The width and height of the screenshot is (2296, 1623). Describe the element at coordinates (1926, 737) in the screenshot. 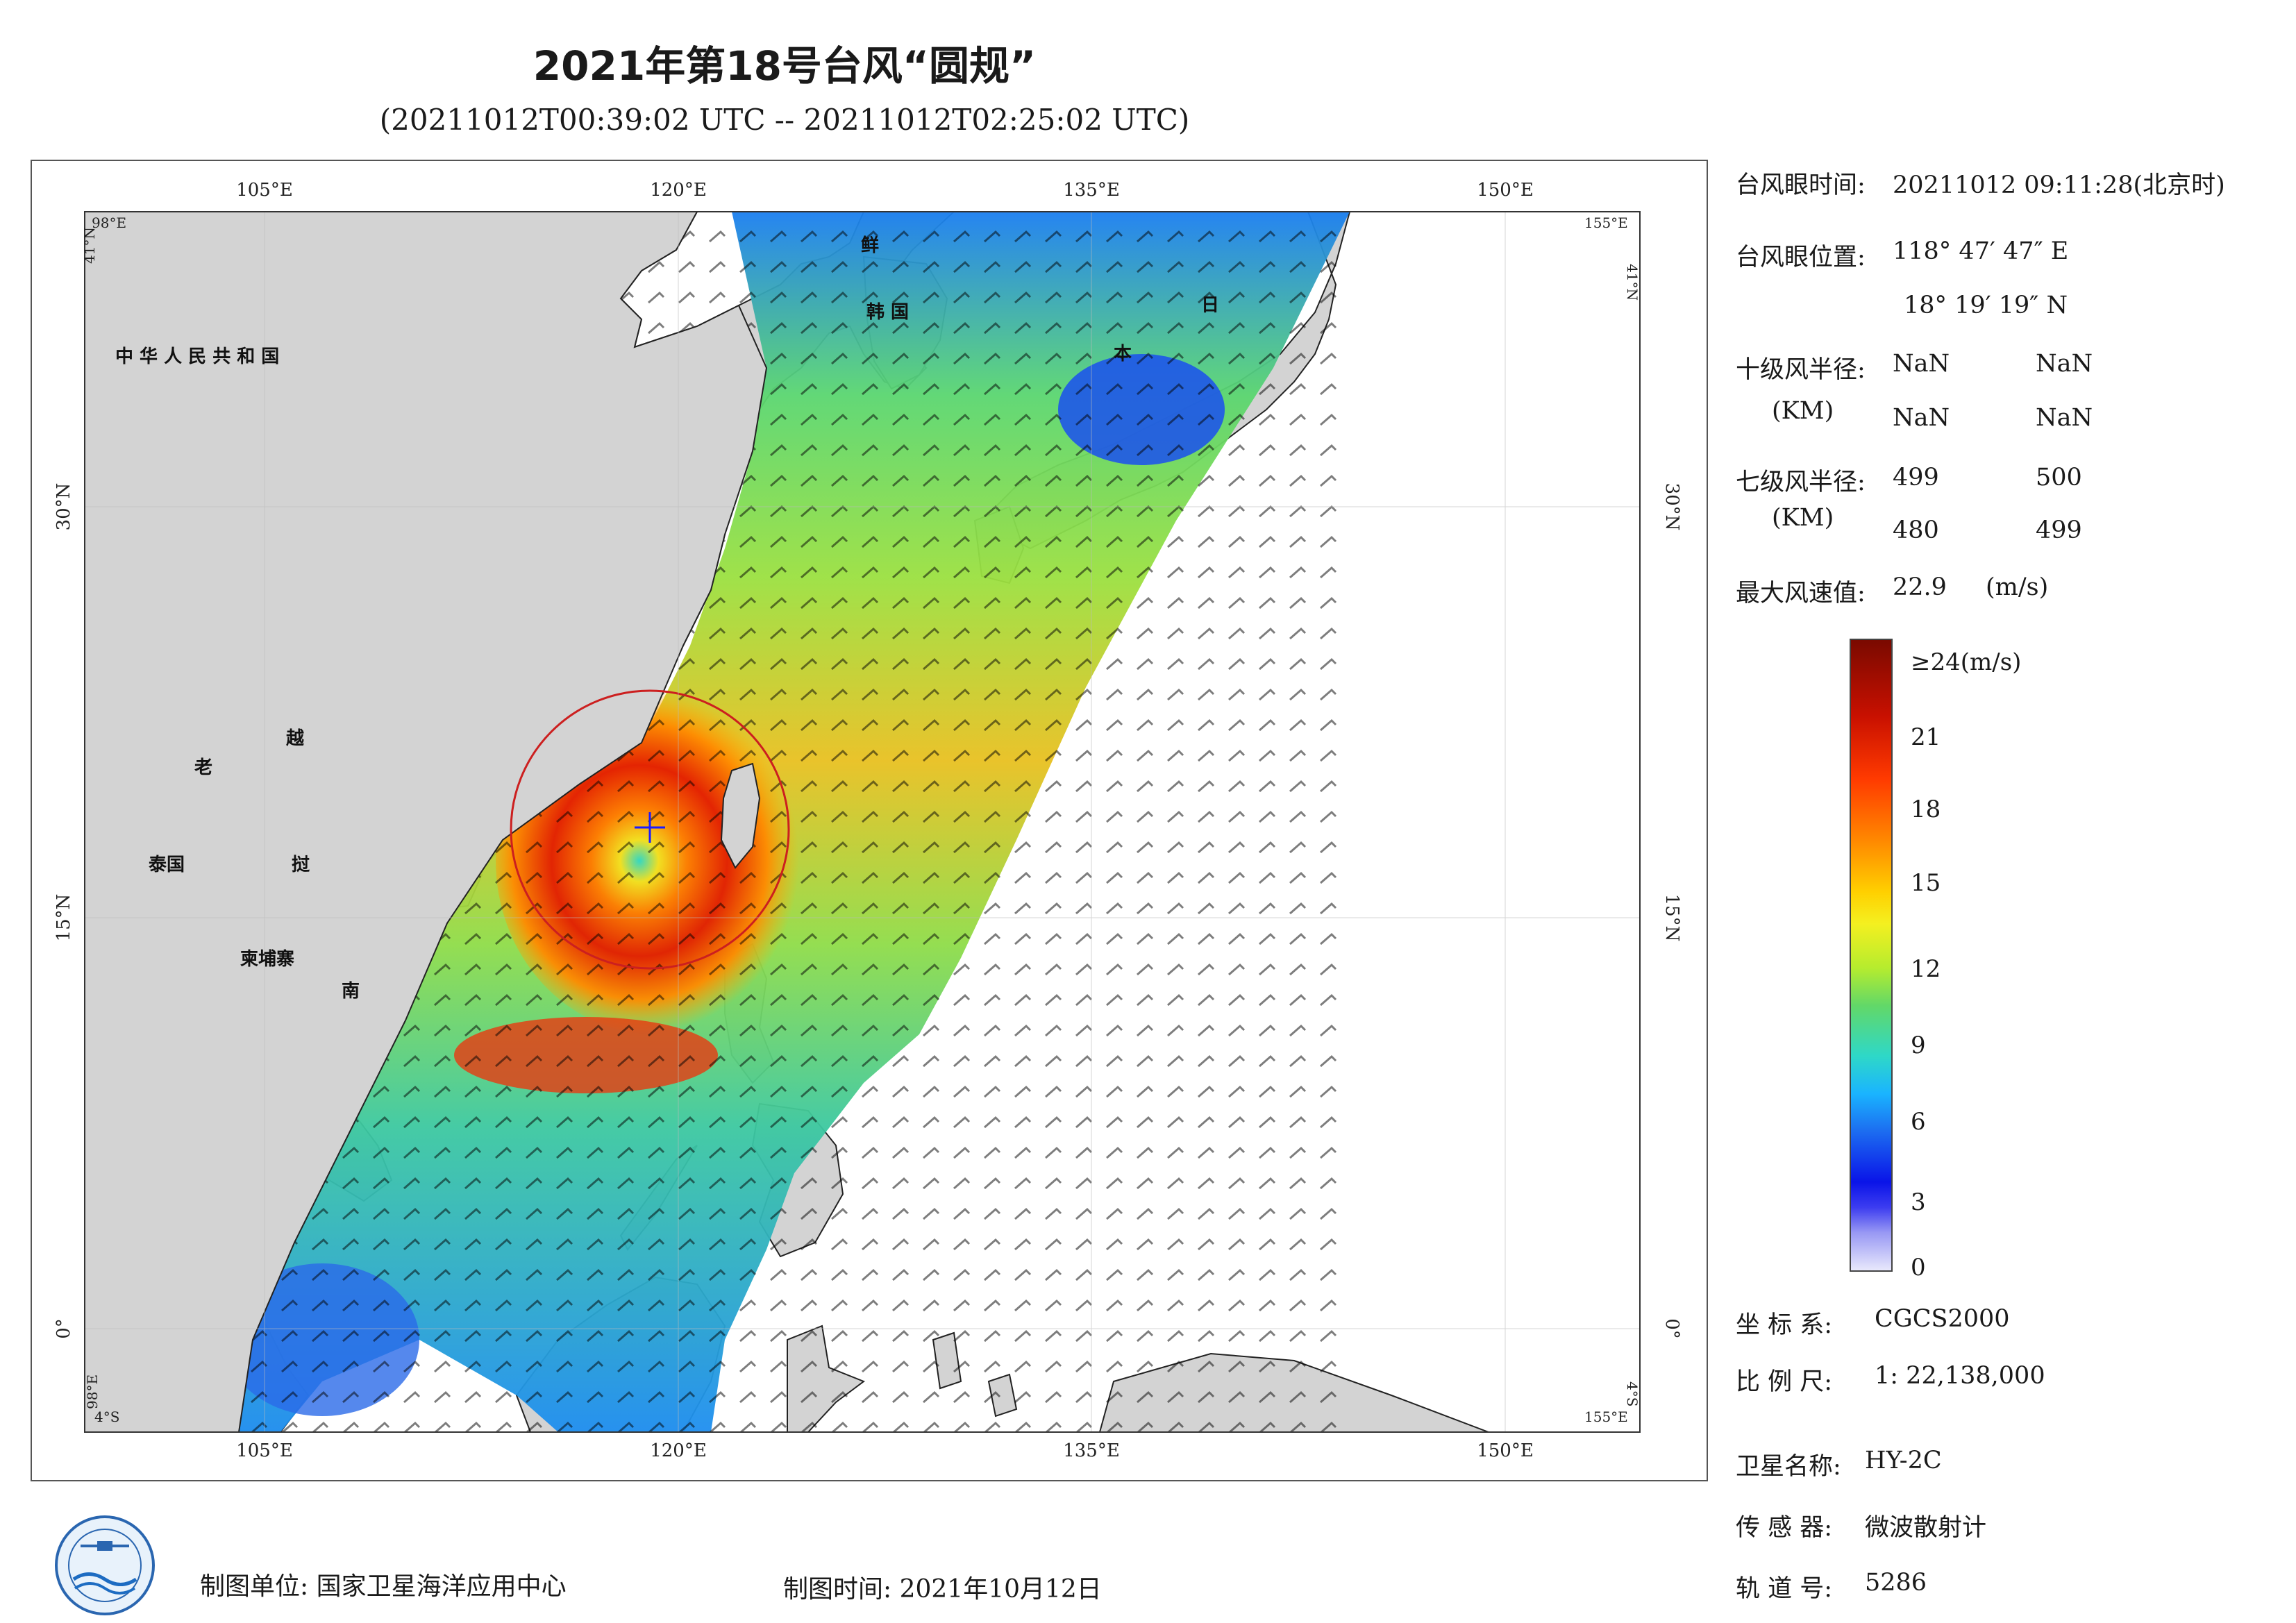

I see `colorbar-label-21: 21` at that location.